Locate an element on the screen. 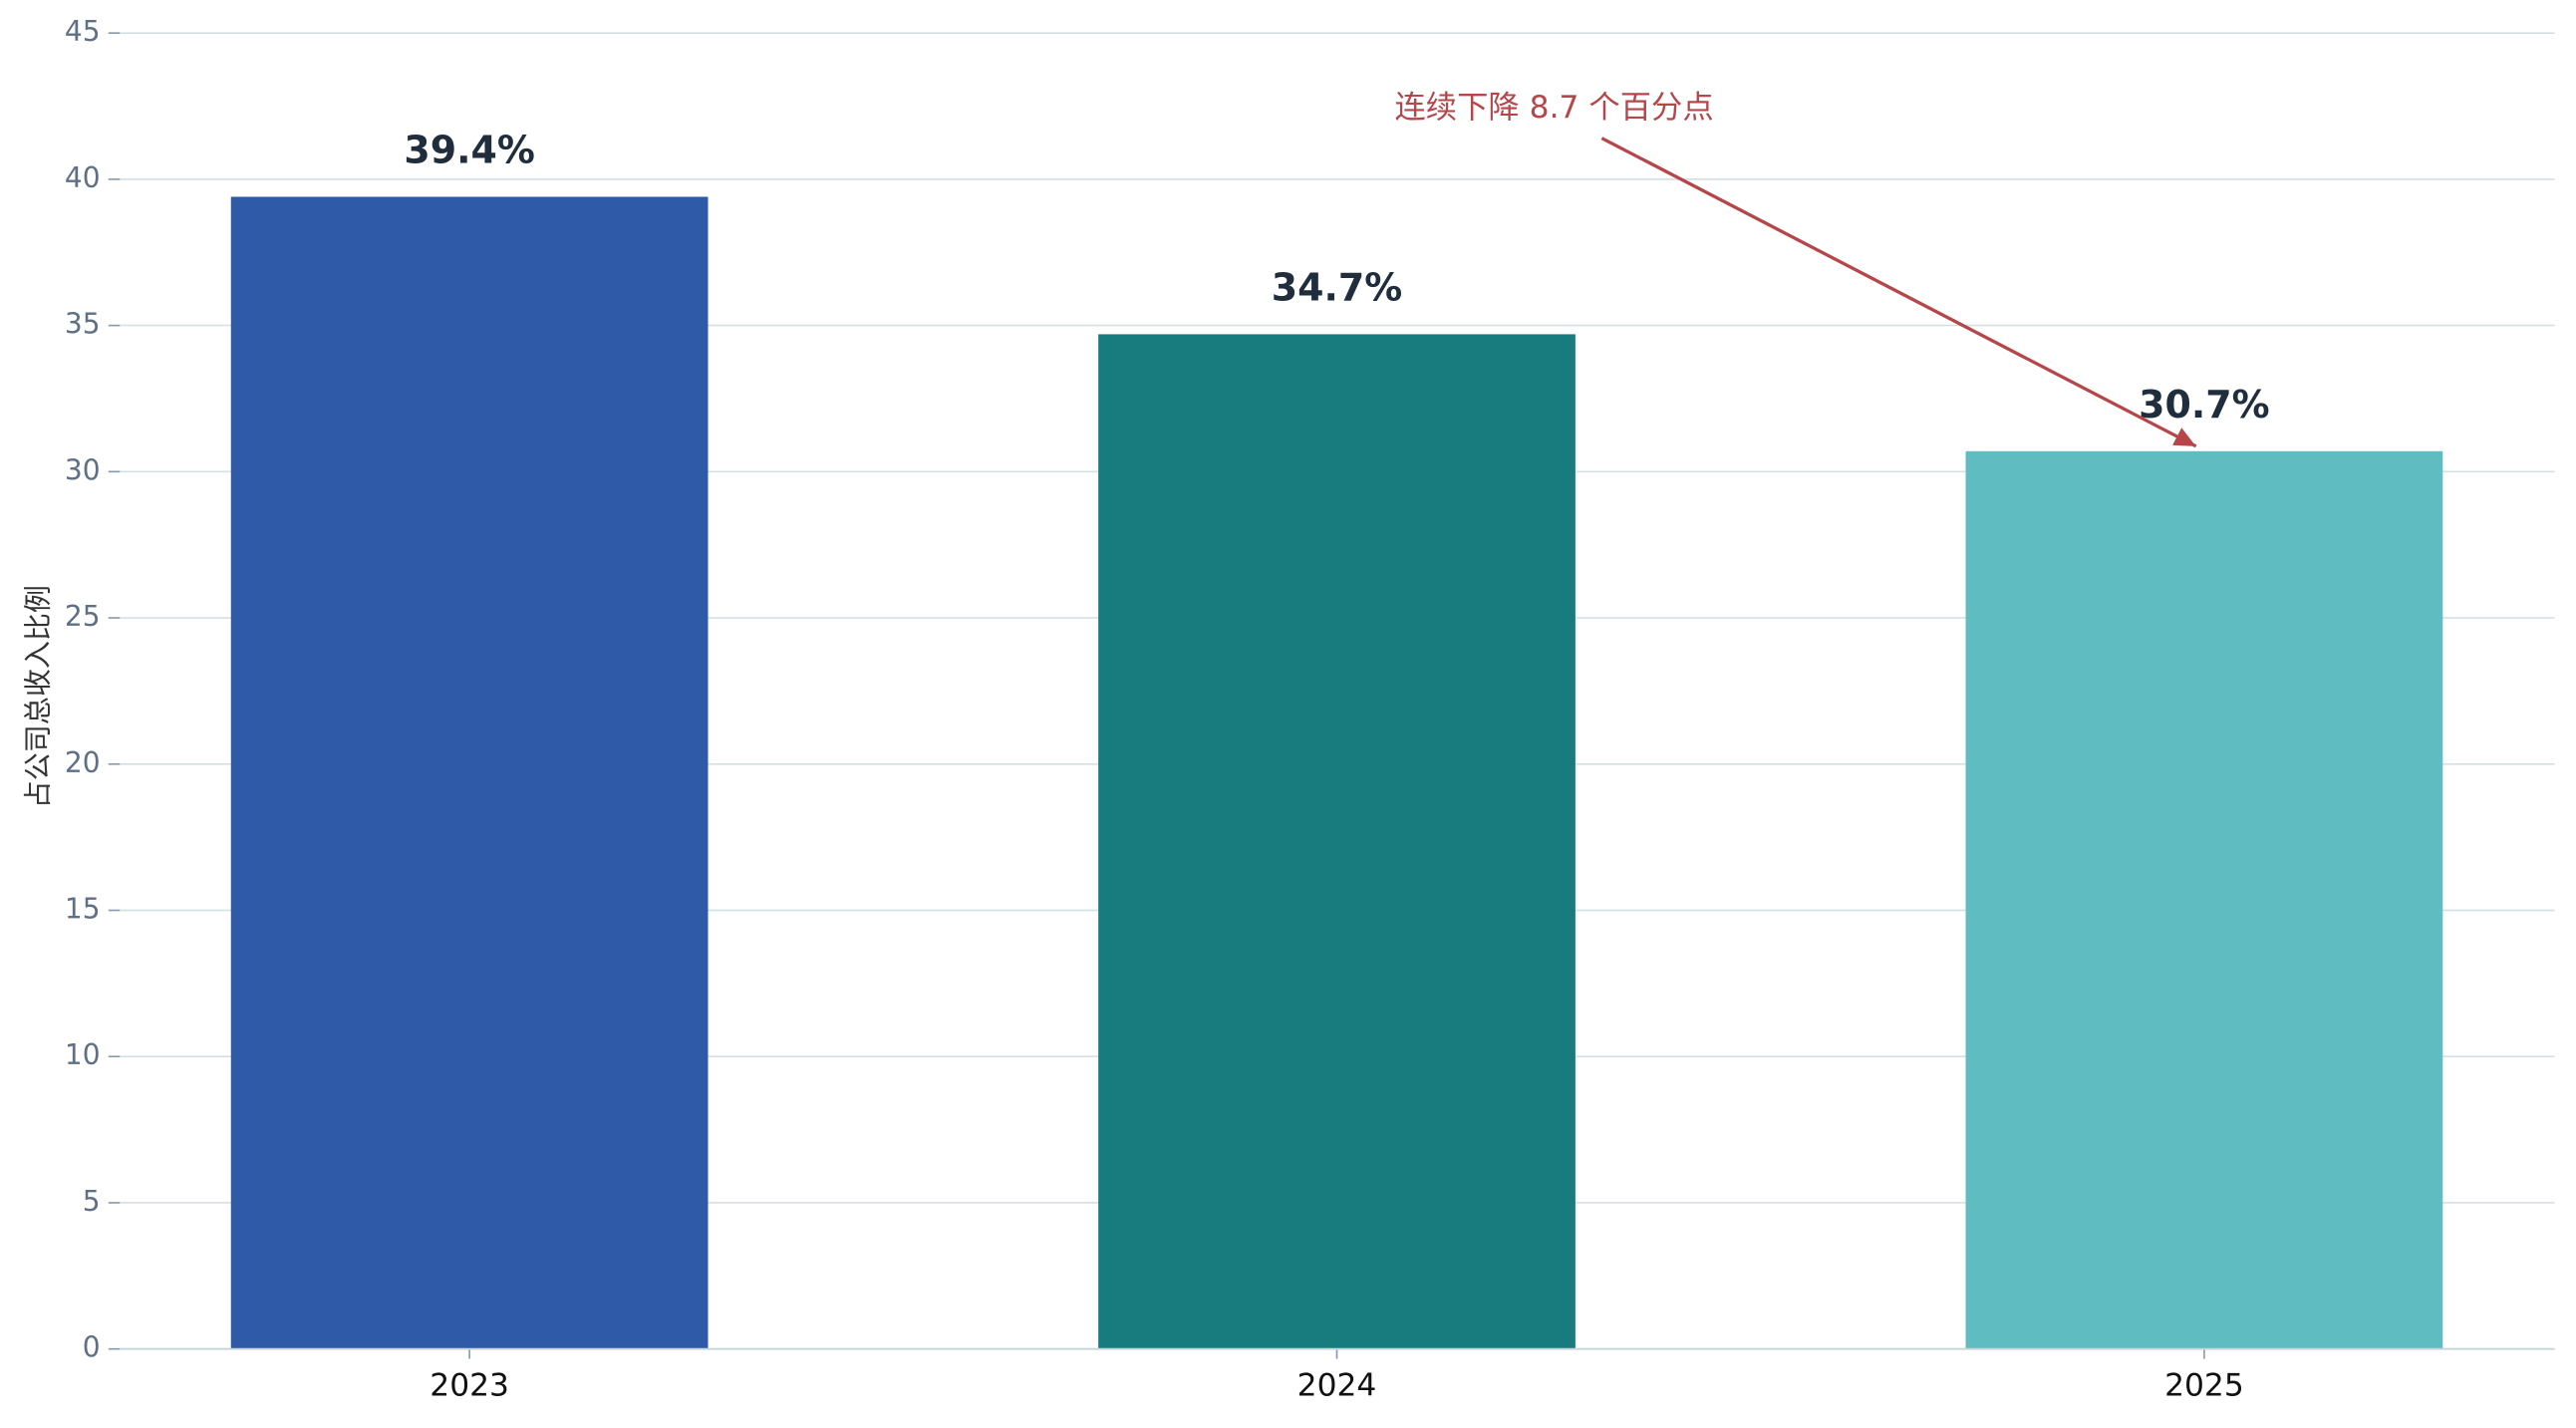 The height and width of the screenshot is (1428, 2576). annotation-arrowhead is located at coordinates (2184, 437).